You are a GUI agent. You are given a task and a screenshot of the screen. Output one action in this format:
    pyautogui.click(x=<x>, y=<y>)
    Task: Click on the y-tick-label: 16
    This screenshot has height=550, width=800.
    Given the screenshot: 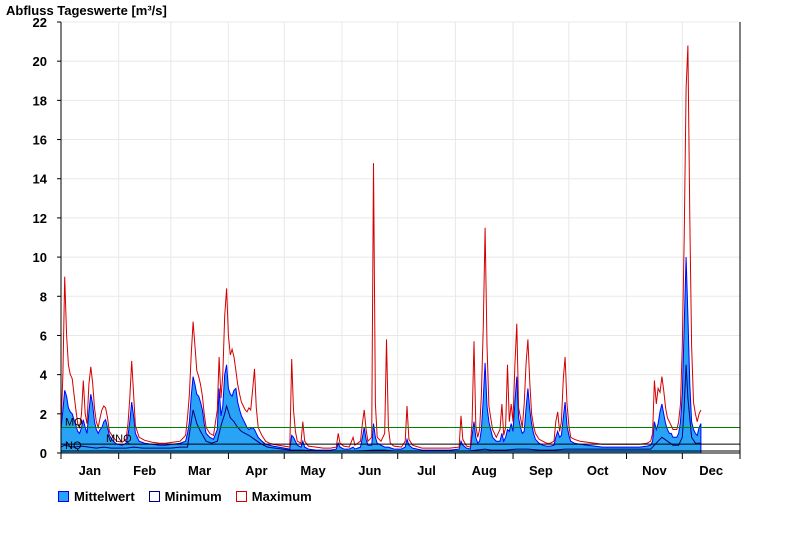 What is the action you would take?
    pyautogui.click(x=40, y=140)
    